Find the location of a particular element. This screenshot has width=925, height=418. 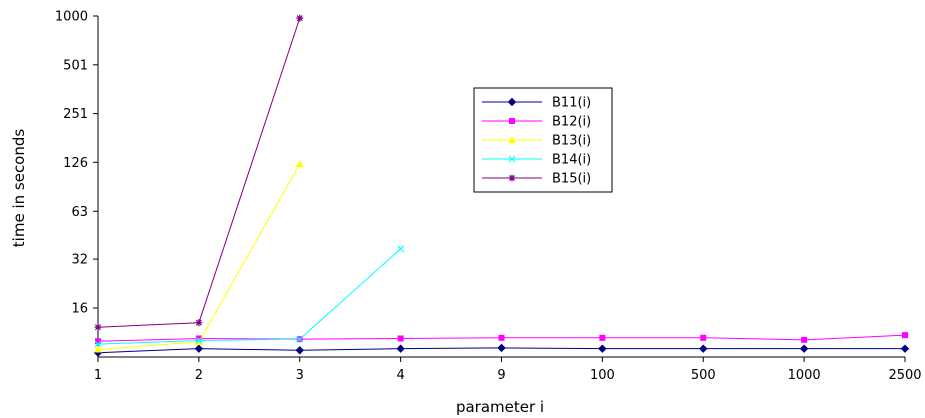

x-tick-label: 2 is located at coordinates (199, 375).